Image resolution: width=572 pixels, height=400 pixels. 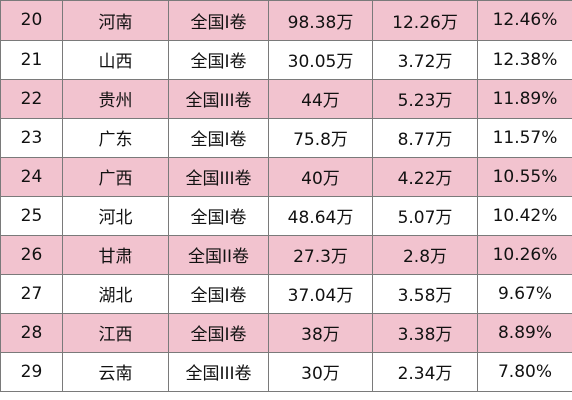 What do you see at coordinates (320, 216) in the screenshot?
I see `total-cell: 48.64万` at bounding box center [320, 216].